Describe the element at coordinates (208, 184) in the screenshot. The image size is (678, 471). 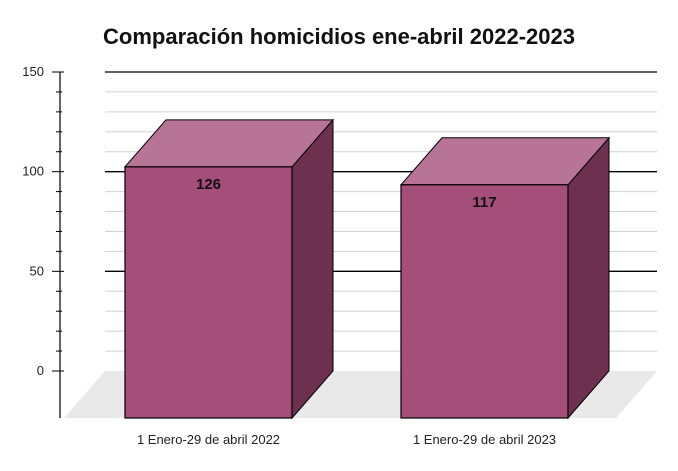
I see `data-label: 126` at that location.